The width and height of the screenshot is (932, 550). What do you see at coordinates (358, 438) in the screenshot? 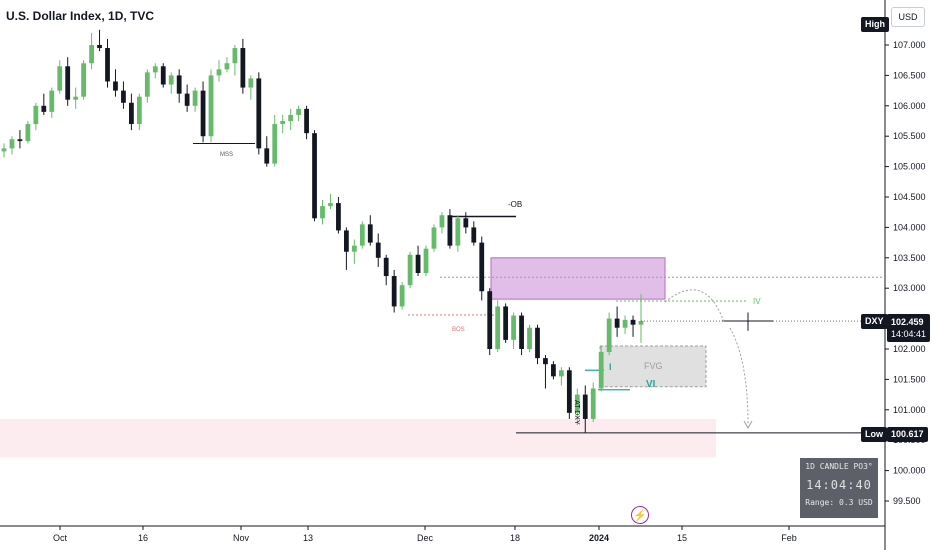
I see `low-liquidity-zone` at bounding box center [358, 438].